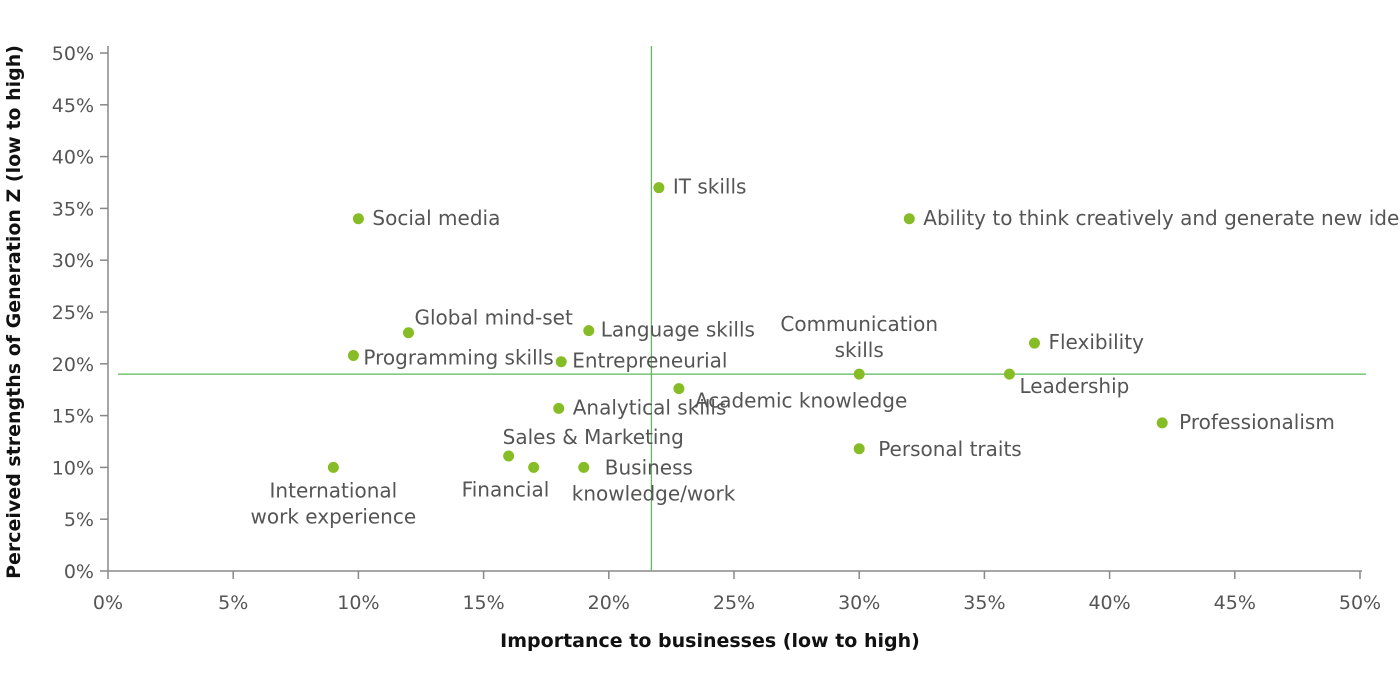  I want to click on point-label: Personal traits, so click(950, 449).